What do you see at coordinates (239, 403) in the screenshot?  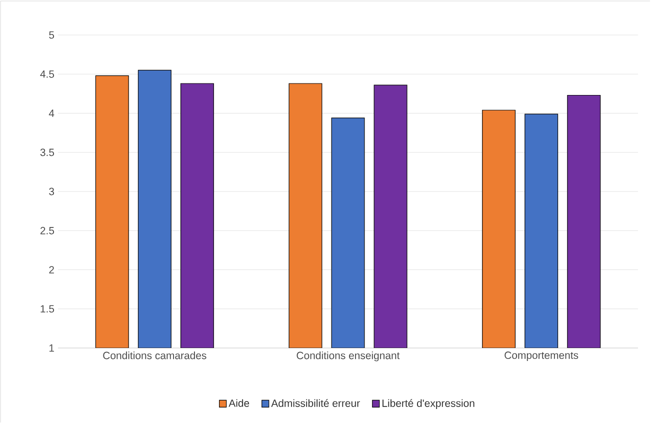 I see `legend-label: Aide` at bounding box center [239, 403].